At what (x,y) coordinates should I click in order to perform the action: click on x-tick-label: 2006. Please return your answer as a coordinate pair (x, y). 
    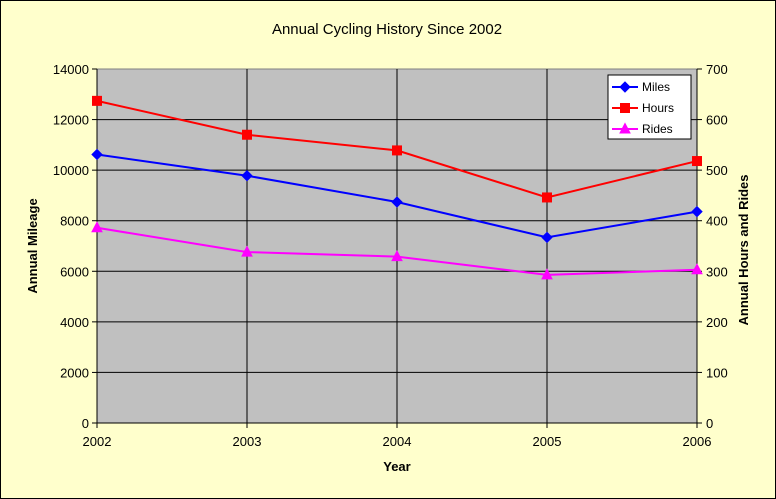
    Looking at the image, I should click on (697, 441).